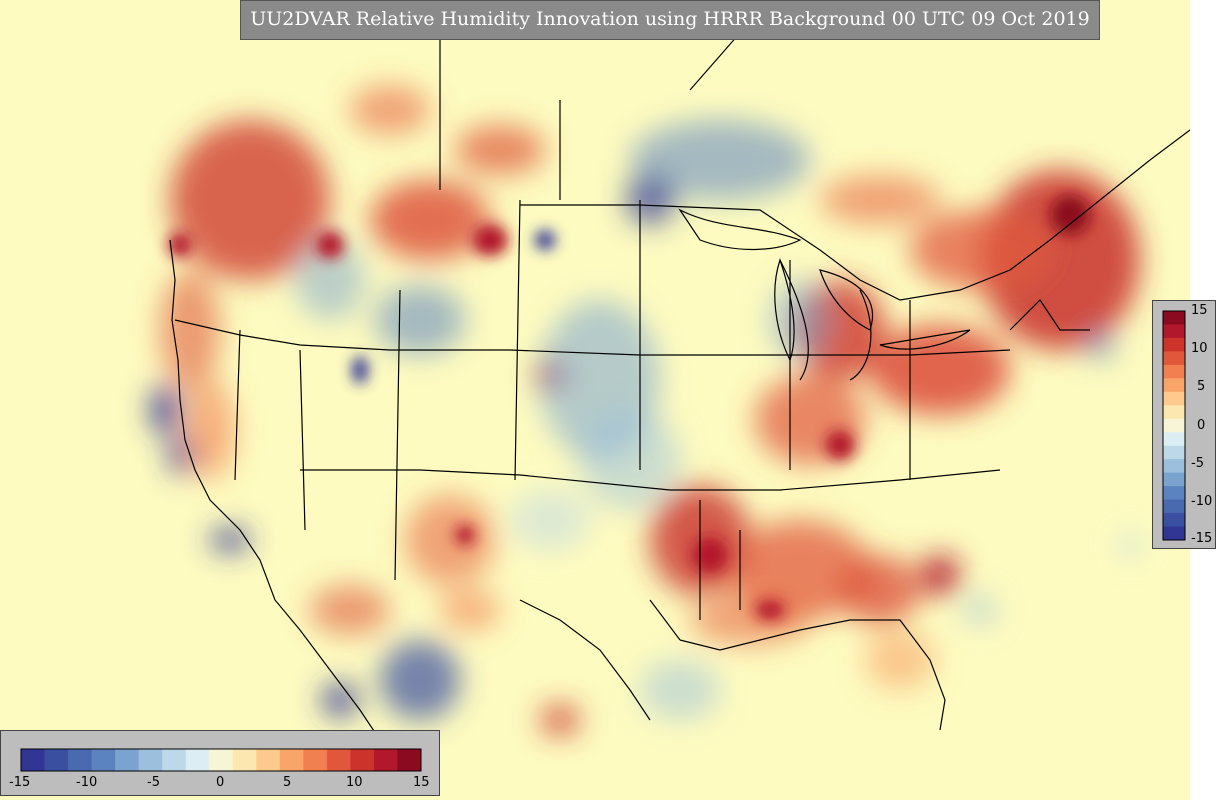 This screenshot has height=800, width=1216. I want to click on vbar-tick: 10, so click(1199, 348).